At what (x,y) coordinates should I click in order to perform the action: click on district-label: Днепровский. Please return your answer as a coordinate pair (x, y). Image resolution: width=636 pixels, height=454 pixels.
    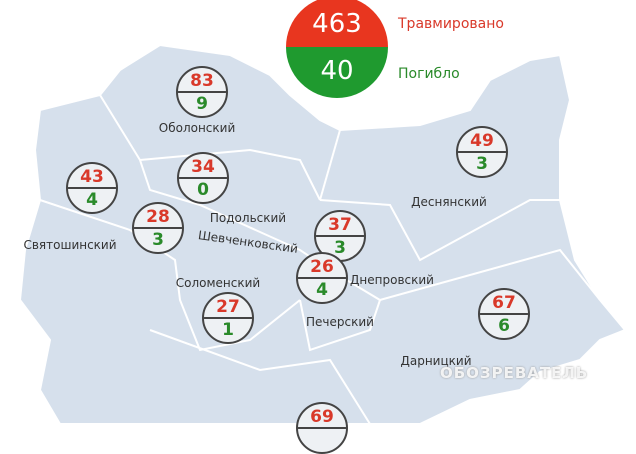
    Looking at the image, I should click on (392, 280).